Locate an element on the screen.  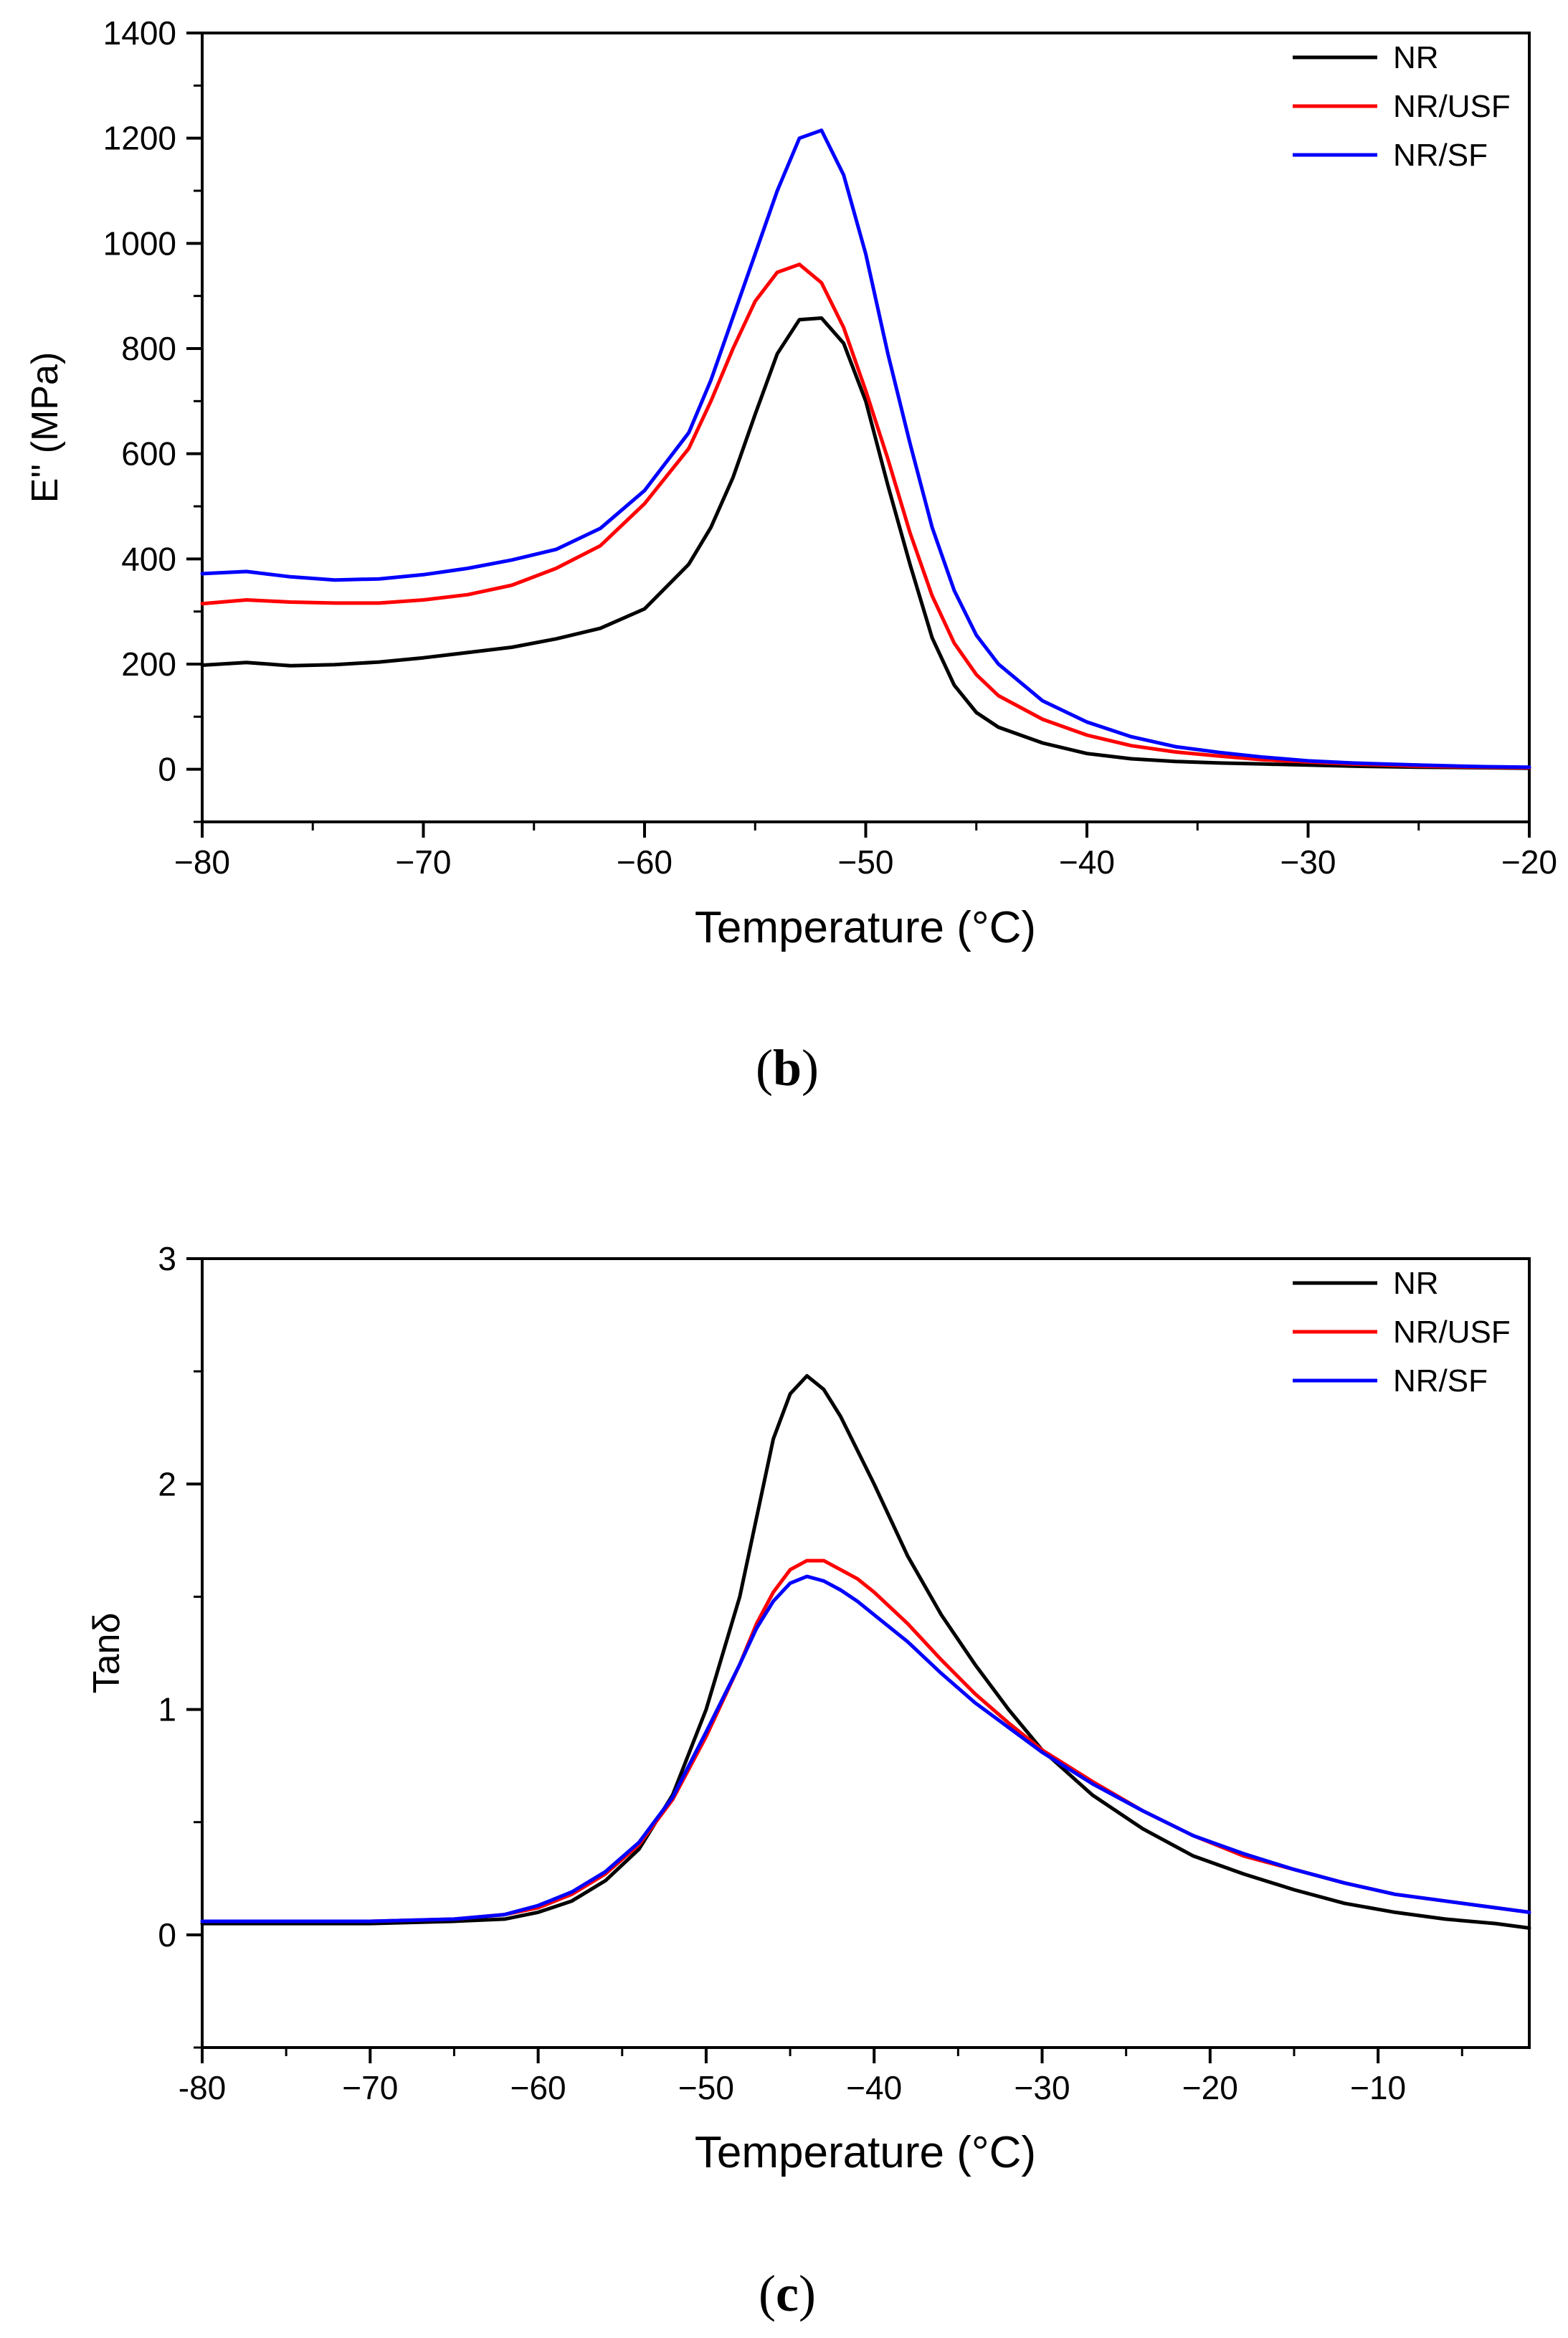
x-tick-label: −10 is located at coordinates (1378, 2087).